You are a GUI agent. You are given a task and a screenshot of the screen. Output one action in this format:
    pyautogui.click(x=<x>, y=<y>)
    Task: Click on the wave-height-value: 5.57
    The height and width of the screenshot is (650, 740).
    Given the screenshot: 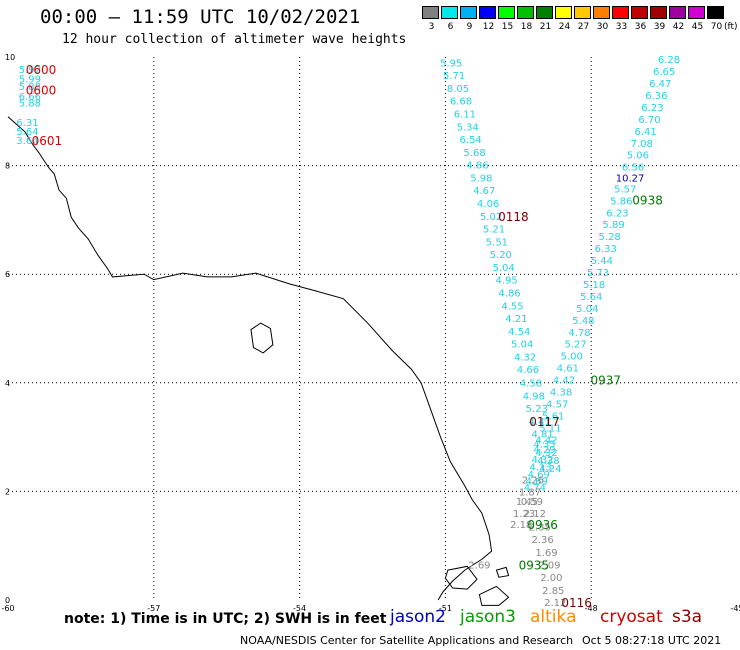 What is the action you would take?
    pyautogui.click(x=625, y=189)
    